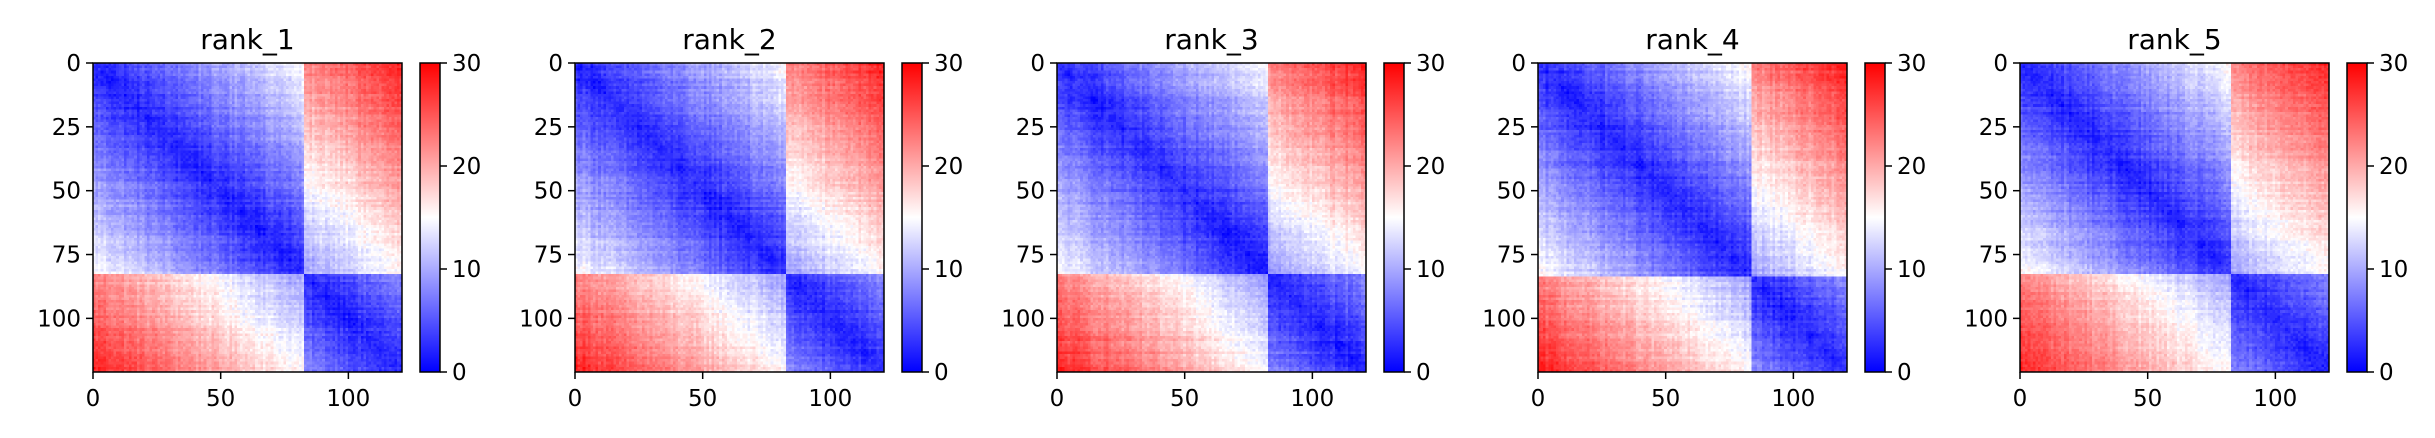  What do you see at coordinates (2174, 39) in the screenshot?
I see `panel-title: rank_5` at bounding box center [2174, 39].